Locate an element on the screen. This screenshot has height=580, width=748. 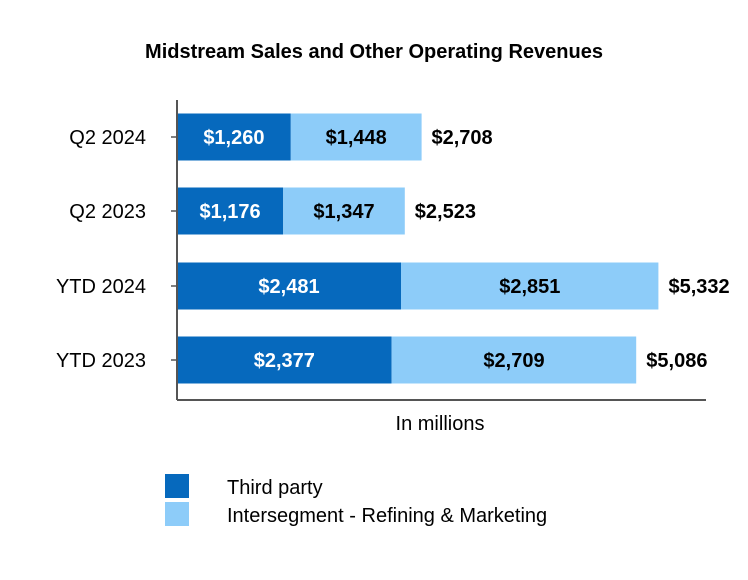
category-tick-label: Q2 2024 is located at coordinates (107, 138).